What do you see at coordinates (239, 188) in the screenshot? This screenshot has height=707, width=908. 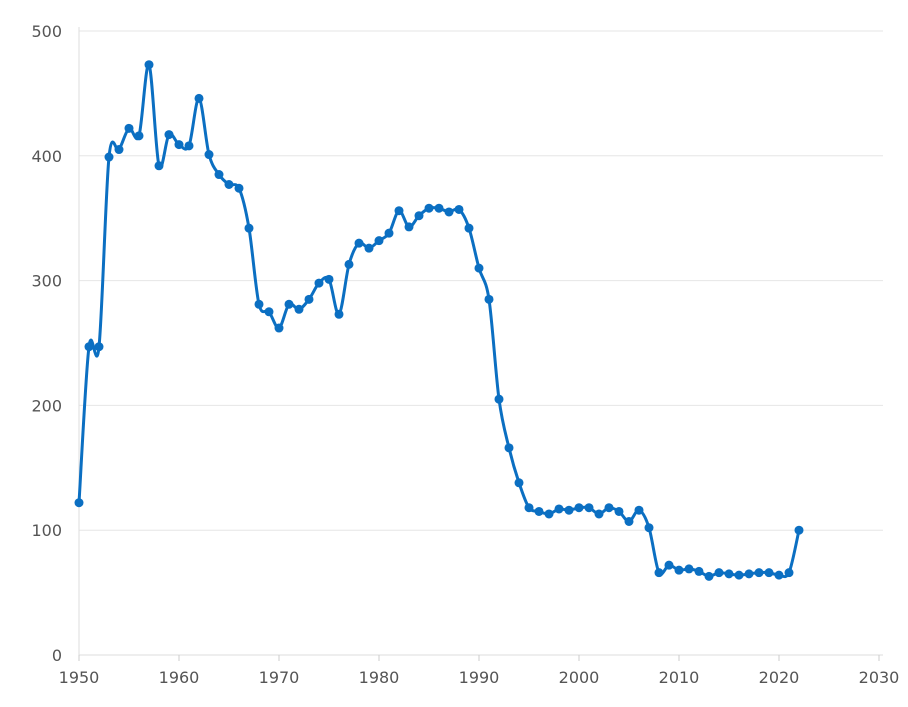 I see `data-point-1966` at bounding box center [239, 188].